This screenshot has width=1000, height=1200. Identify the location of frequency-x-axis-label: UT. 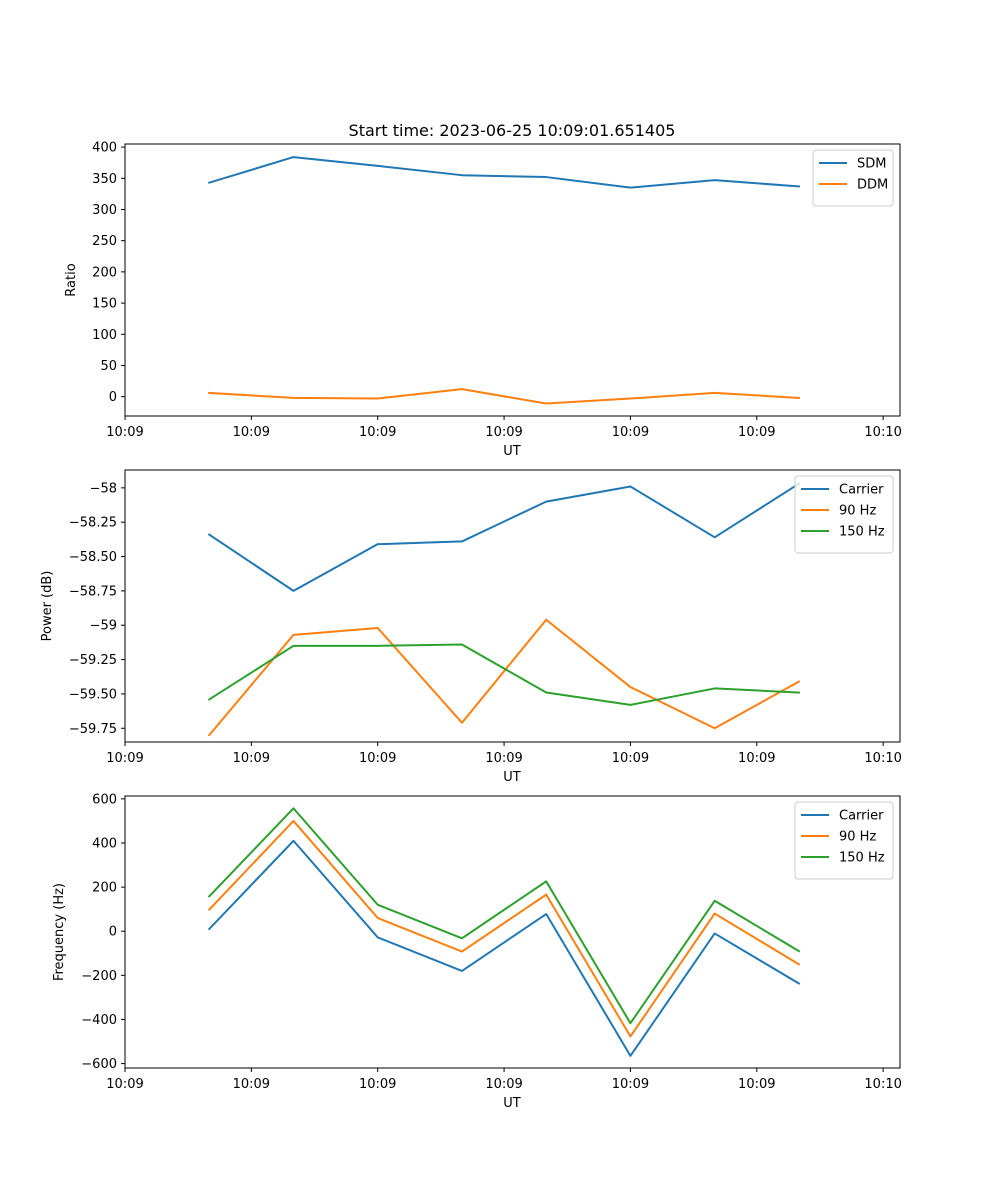
(512, 1103).